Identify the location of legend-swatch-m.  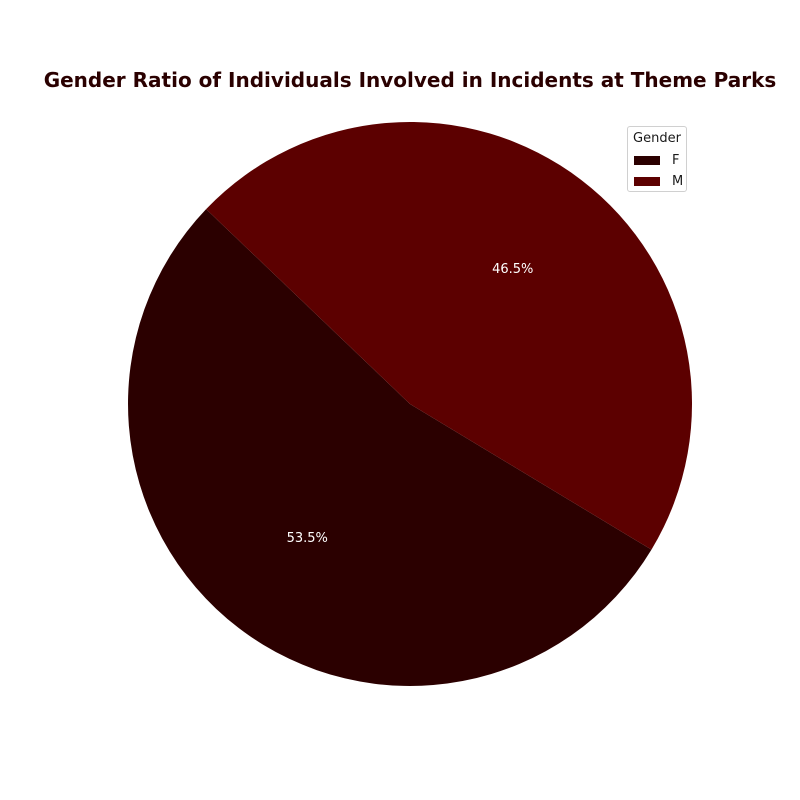
(647, 181).